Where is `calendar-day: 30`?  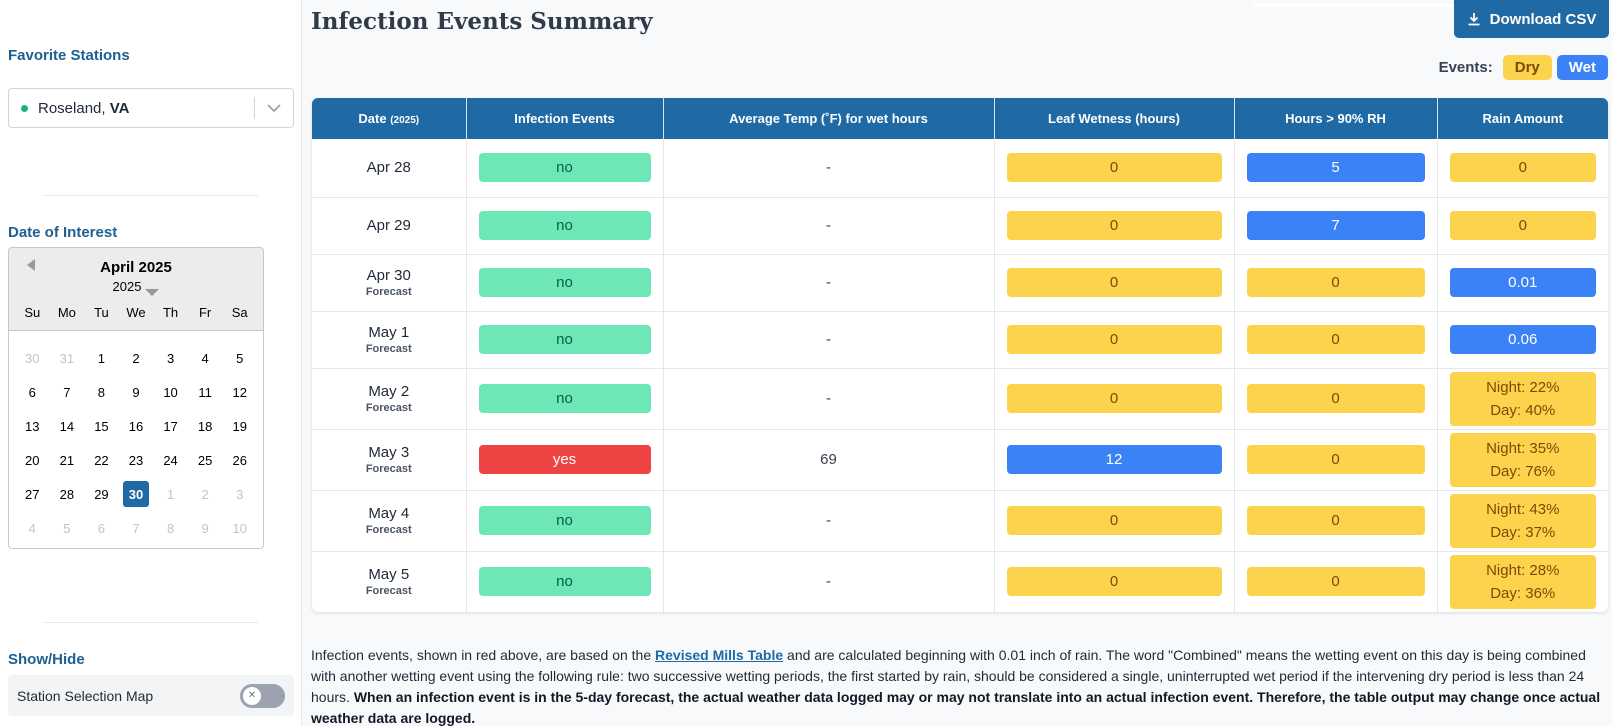 calendar-day: 30 is located at coordinates (32, 358).